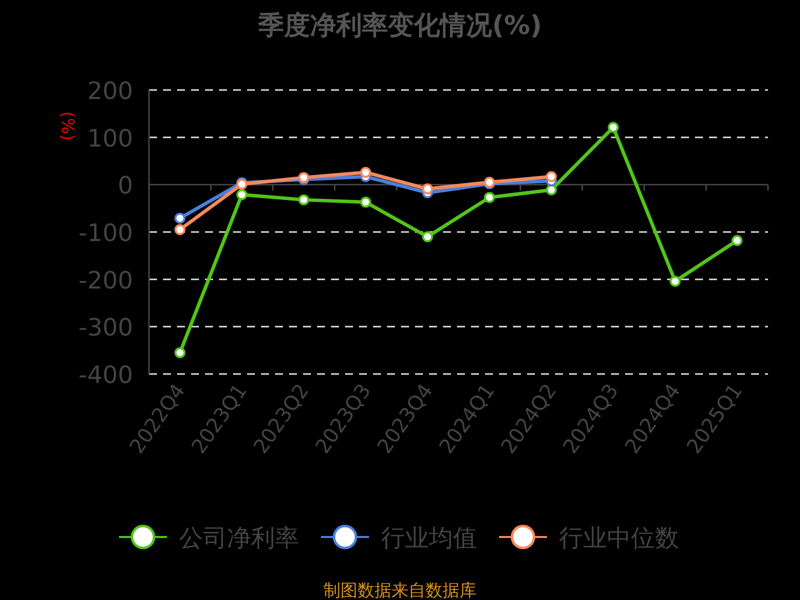 This screenshot has height=600, width=800. I want to click on legend-label: 行业中位数, so click(619, 538).